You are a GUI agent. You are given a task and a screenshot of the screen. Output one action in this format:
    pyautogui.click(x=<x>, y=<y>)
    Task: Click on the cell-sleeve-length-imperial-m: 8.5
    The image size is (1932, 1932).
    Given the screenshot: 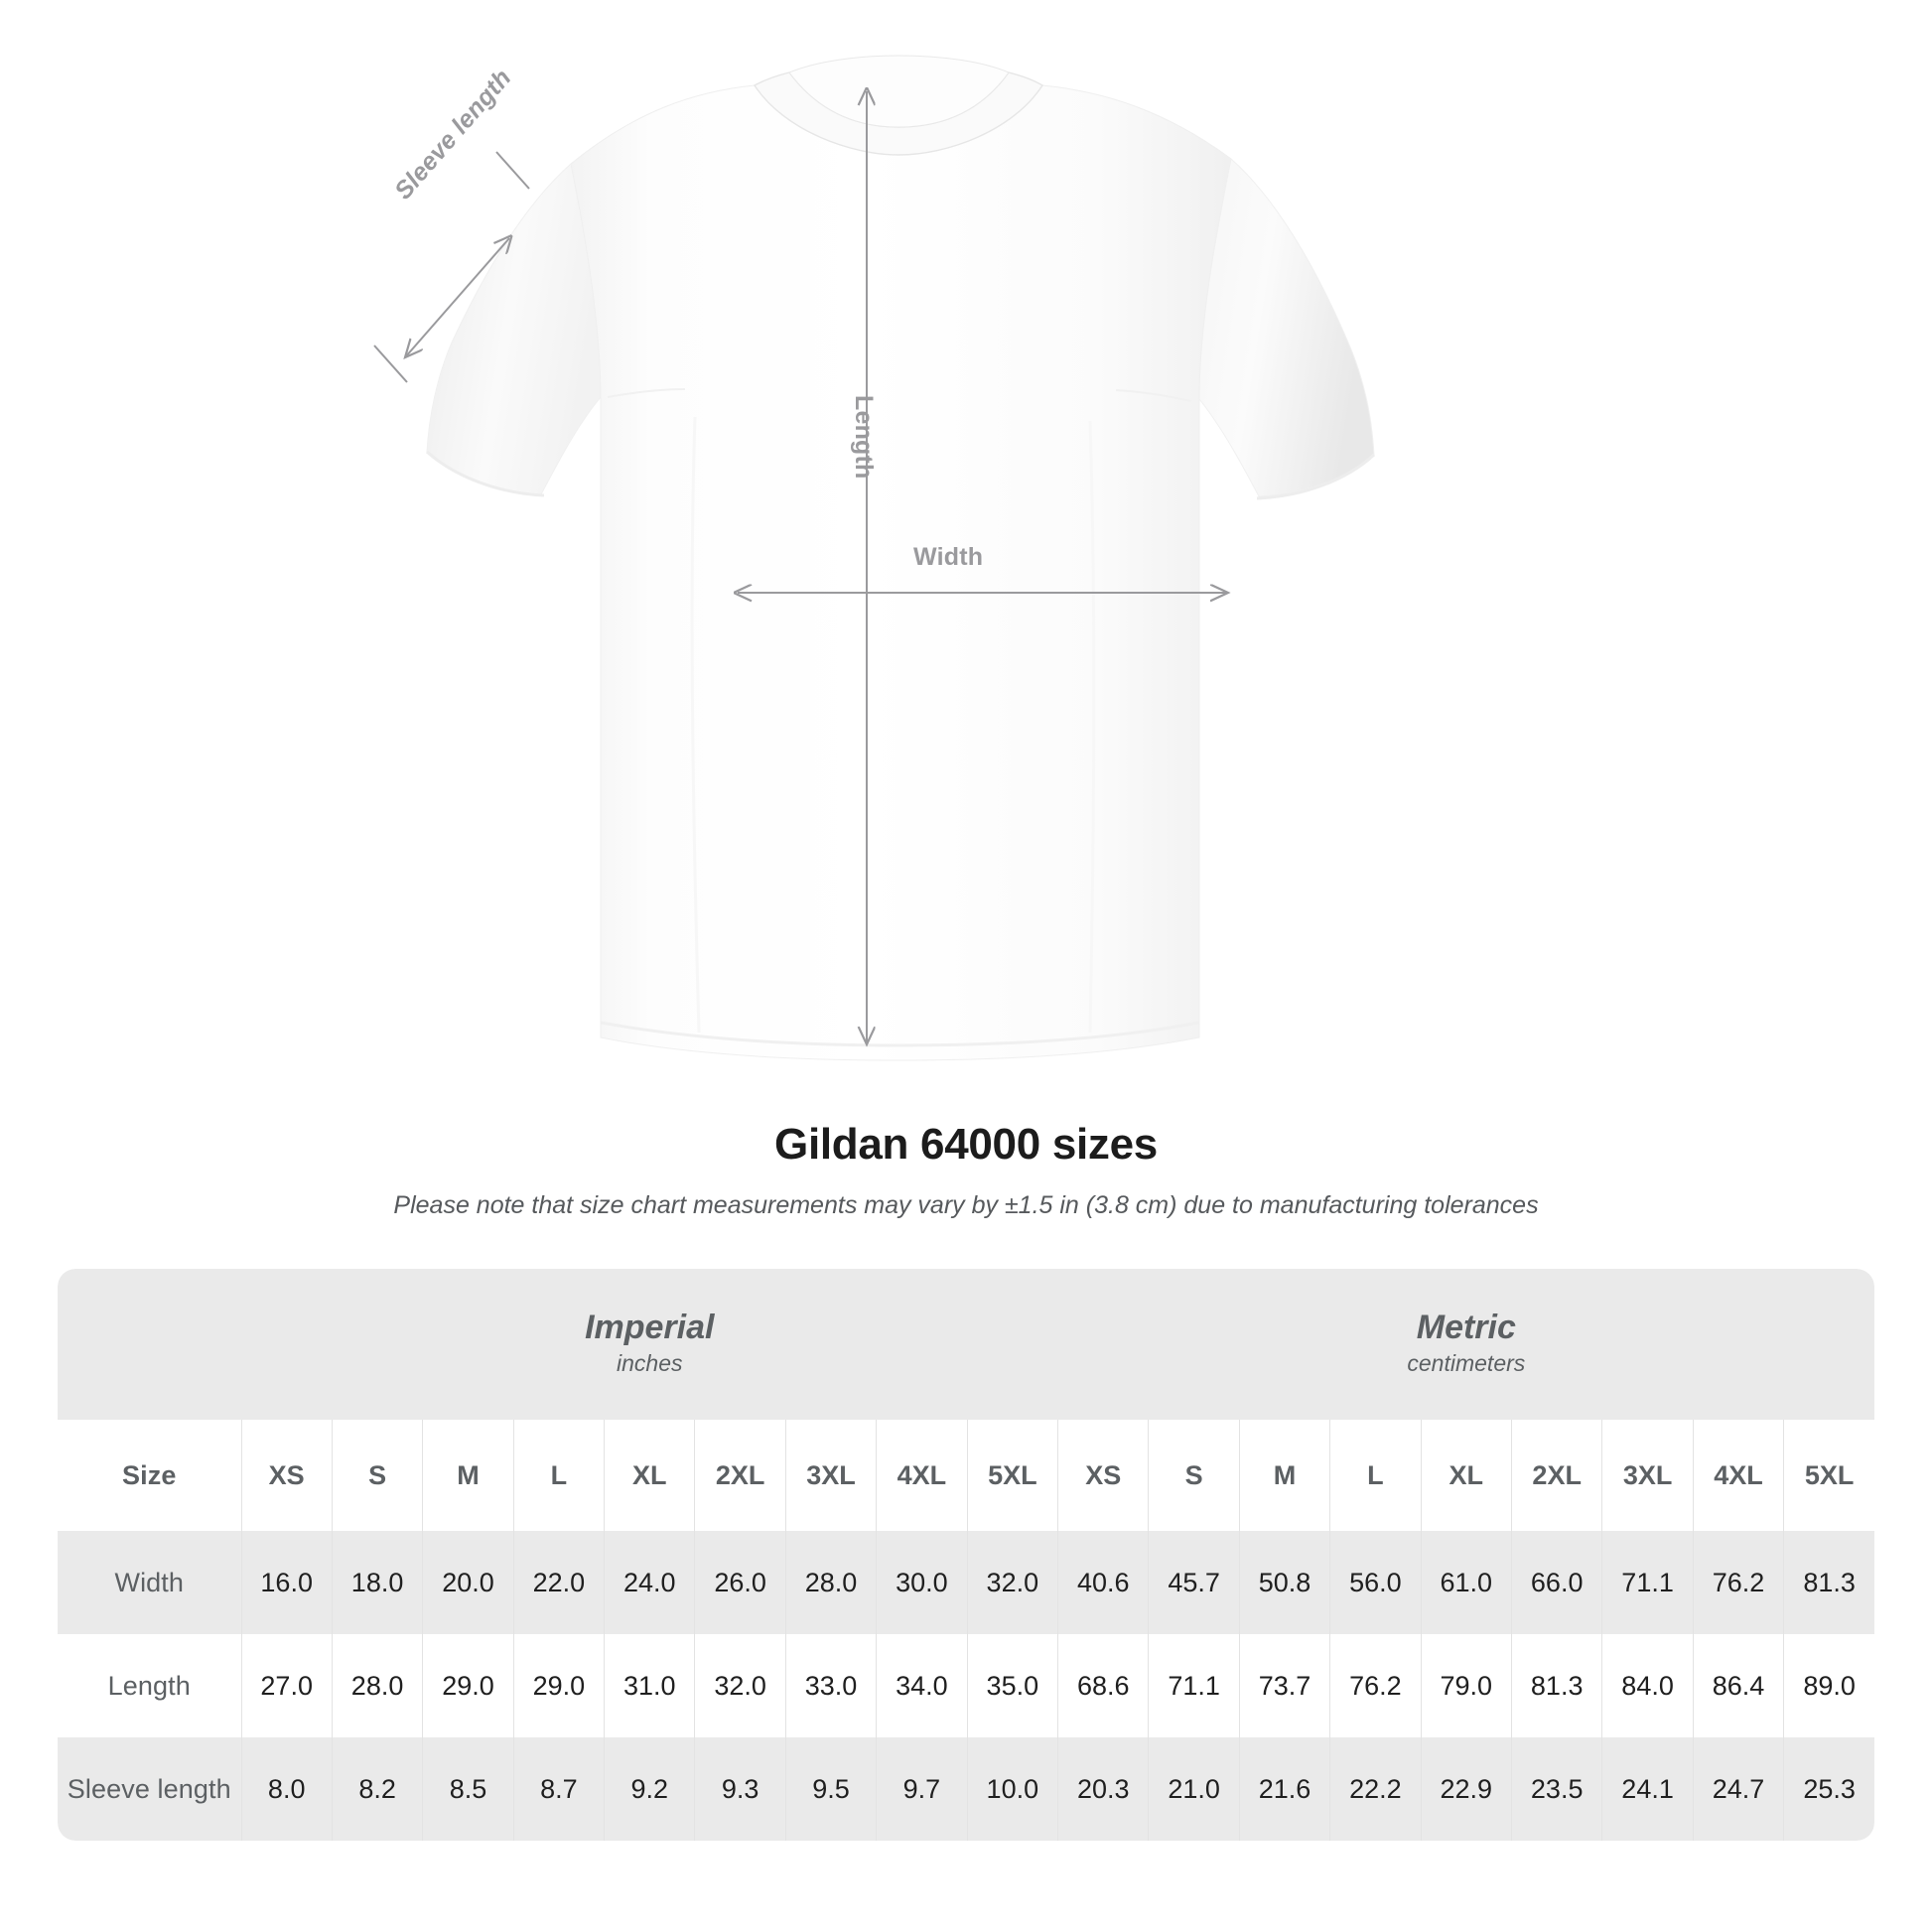 What is the action you would take?
    pyautogui.click(x=468, y=1789)
    